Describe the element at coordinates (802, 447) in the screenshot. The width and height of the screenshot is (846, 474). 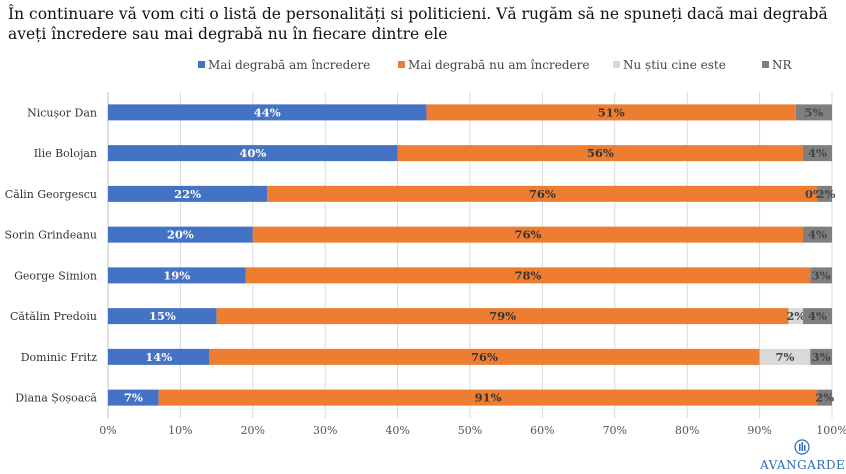
I see `logo-mark-icon` at that location.